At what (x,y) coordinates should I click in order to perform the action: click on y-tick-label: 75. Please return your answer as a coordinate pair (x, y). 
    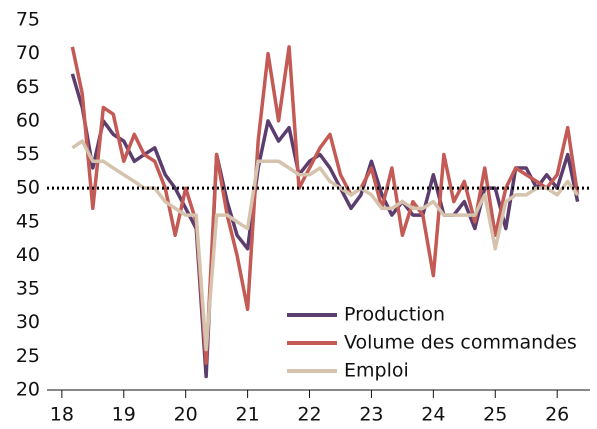
    Looking at the image, I should click on (28, 20).